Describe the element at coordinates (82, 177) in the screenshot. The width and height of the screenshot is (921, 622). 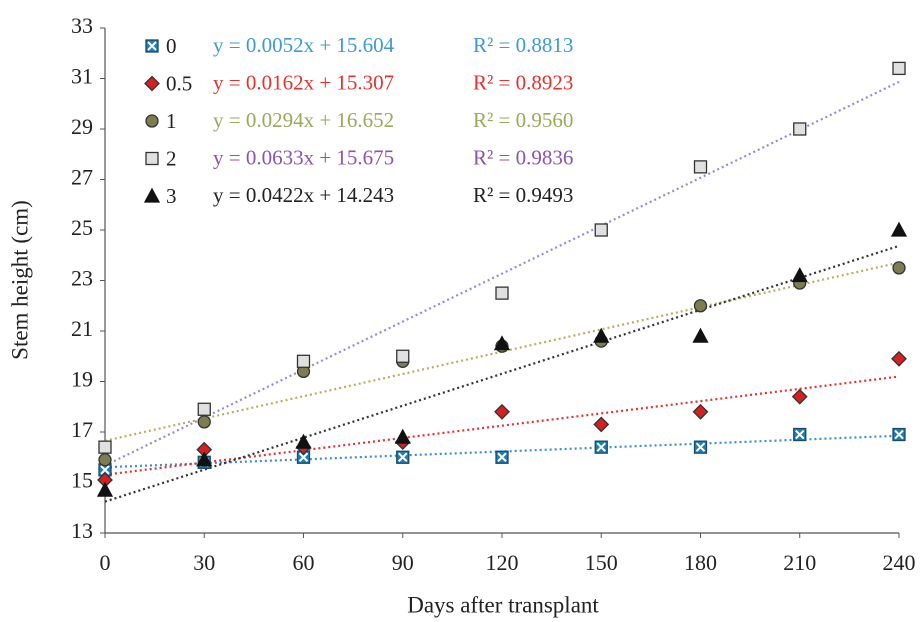
I see `y-tick-label: 27` at that location.